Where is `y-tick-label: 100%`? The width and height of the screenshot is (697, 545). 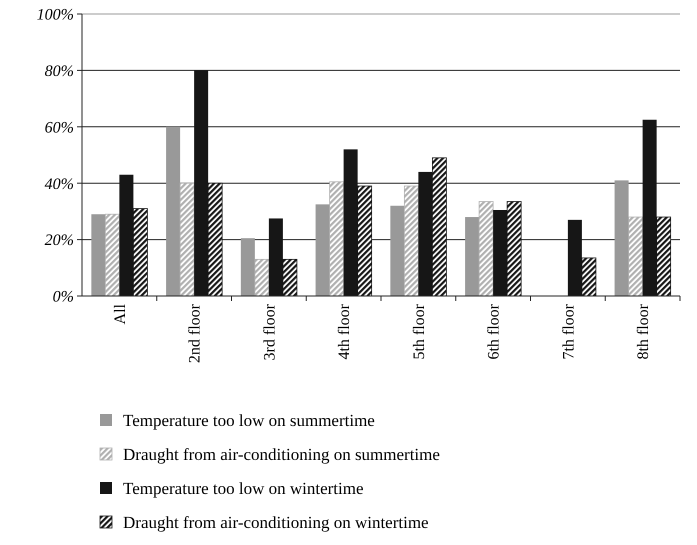
y-tick-label: 100% is located at coordinates (55, 15).